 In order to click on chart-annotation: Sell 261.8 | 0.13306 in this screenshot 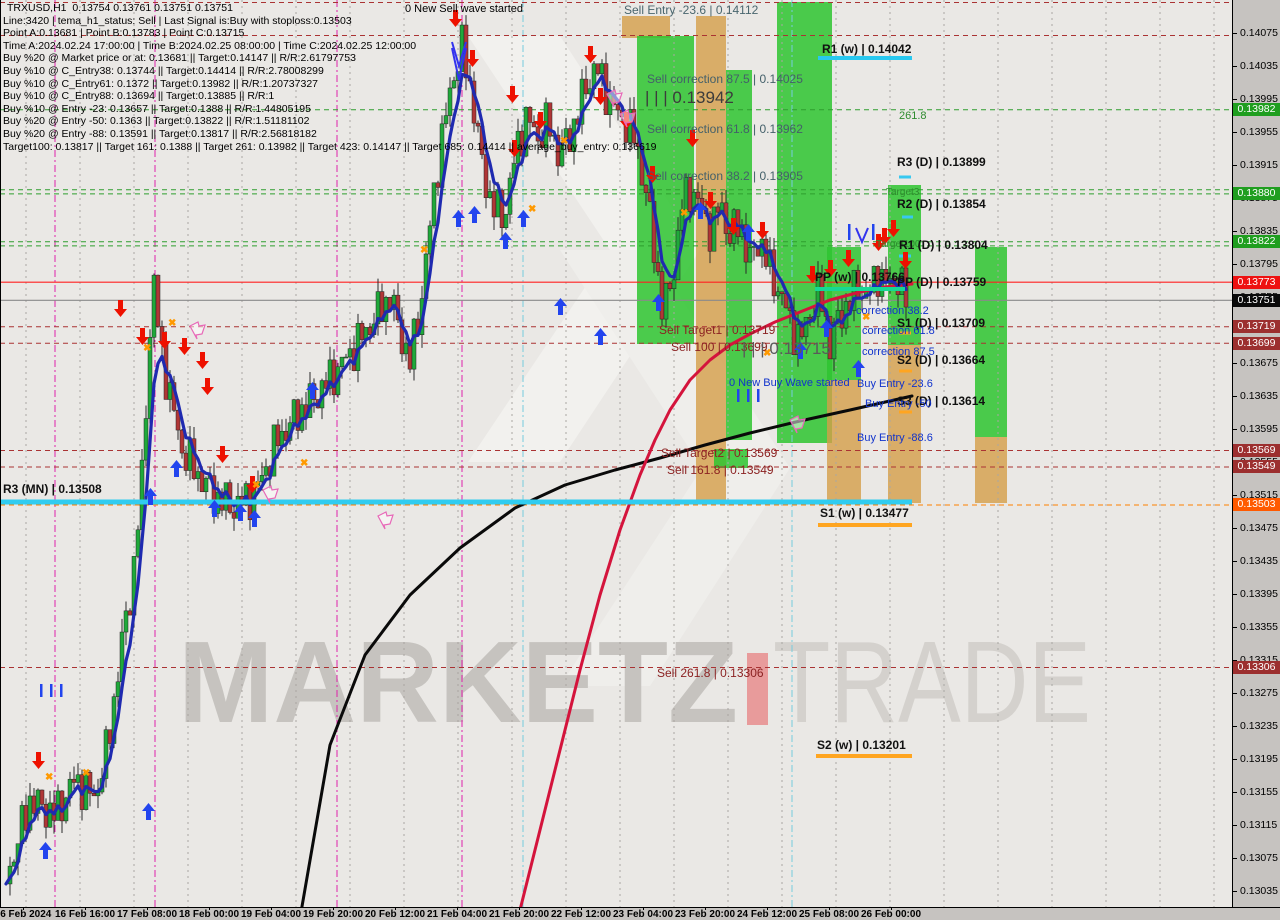, I will do `click(710, 673)`.